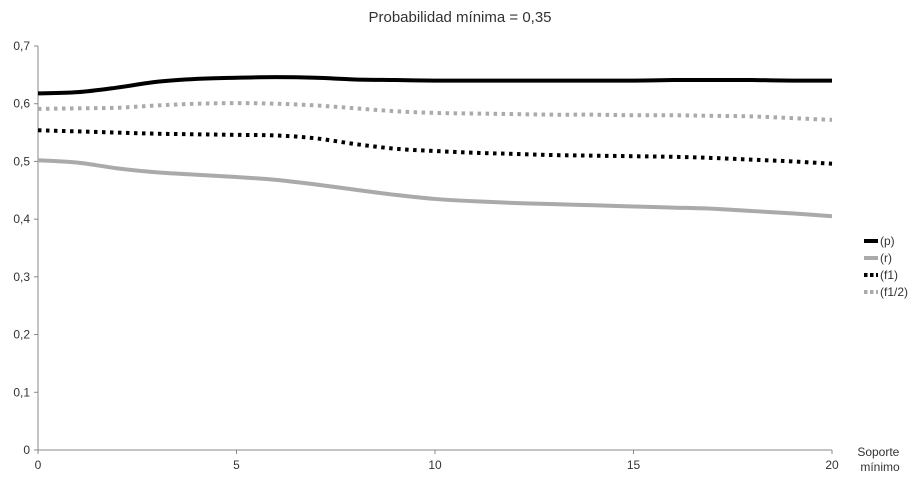 This screenshot has width=916, height=479. Describe the element at coordinates (236, 465) in the screenshot. I see `x-tick-label: 5` at that location.